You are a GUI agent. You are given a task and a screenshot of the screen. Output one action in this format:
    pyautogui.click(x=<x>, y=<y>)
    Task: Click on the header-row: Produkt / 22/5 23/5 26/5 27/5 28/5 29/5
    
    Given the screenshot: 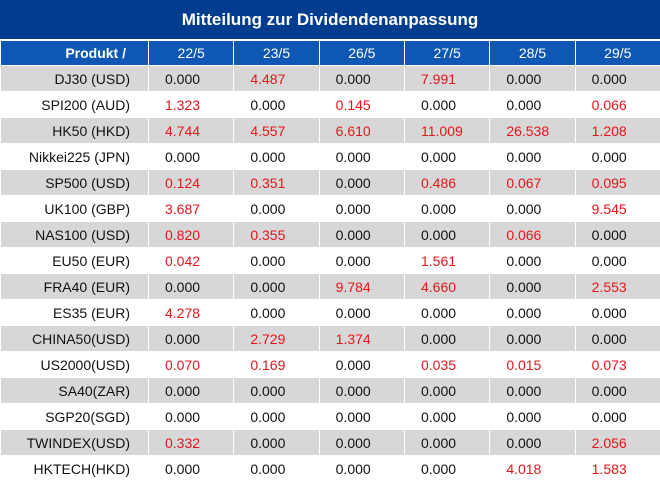 What is the action you would take?
    pyautogui.click(x=330, y=53)
    